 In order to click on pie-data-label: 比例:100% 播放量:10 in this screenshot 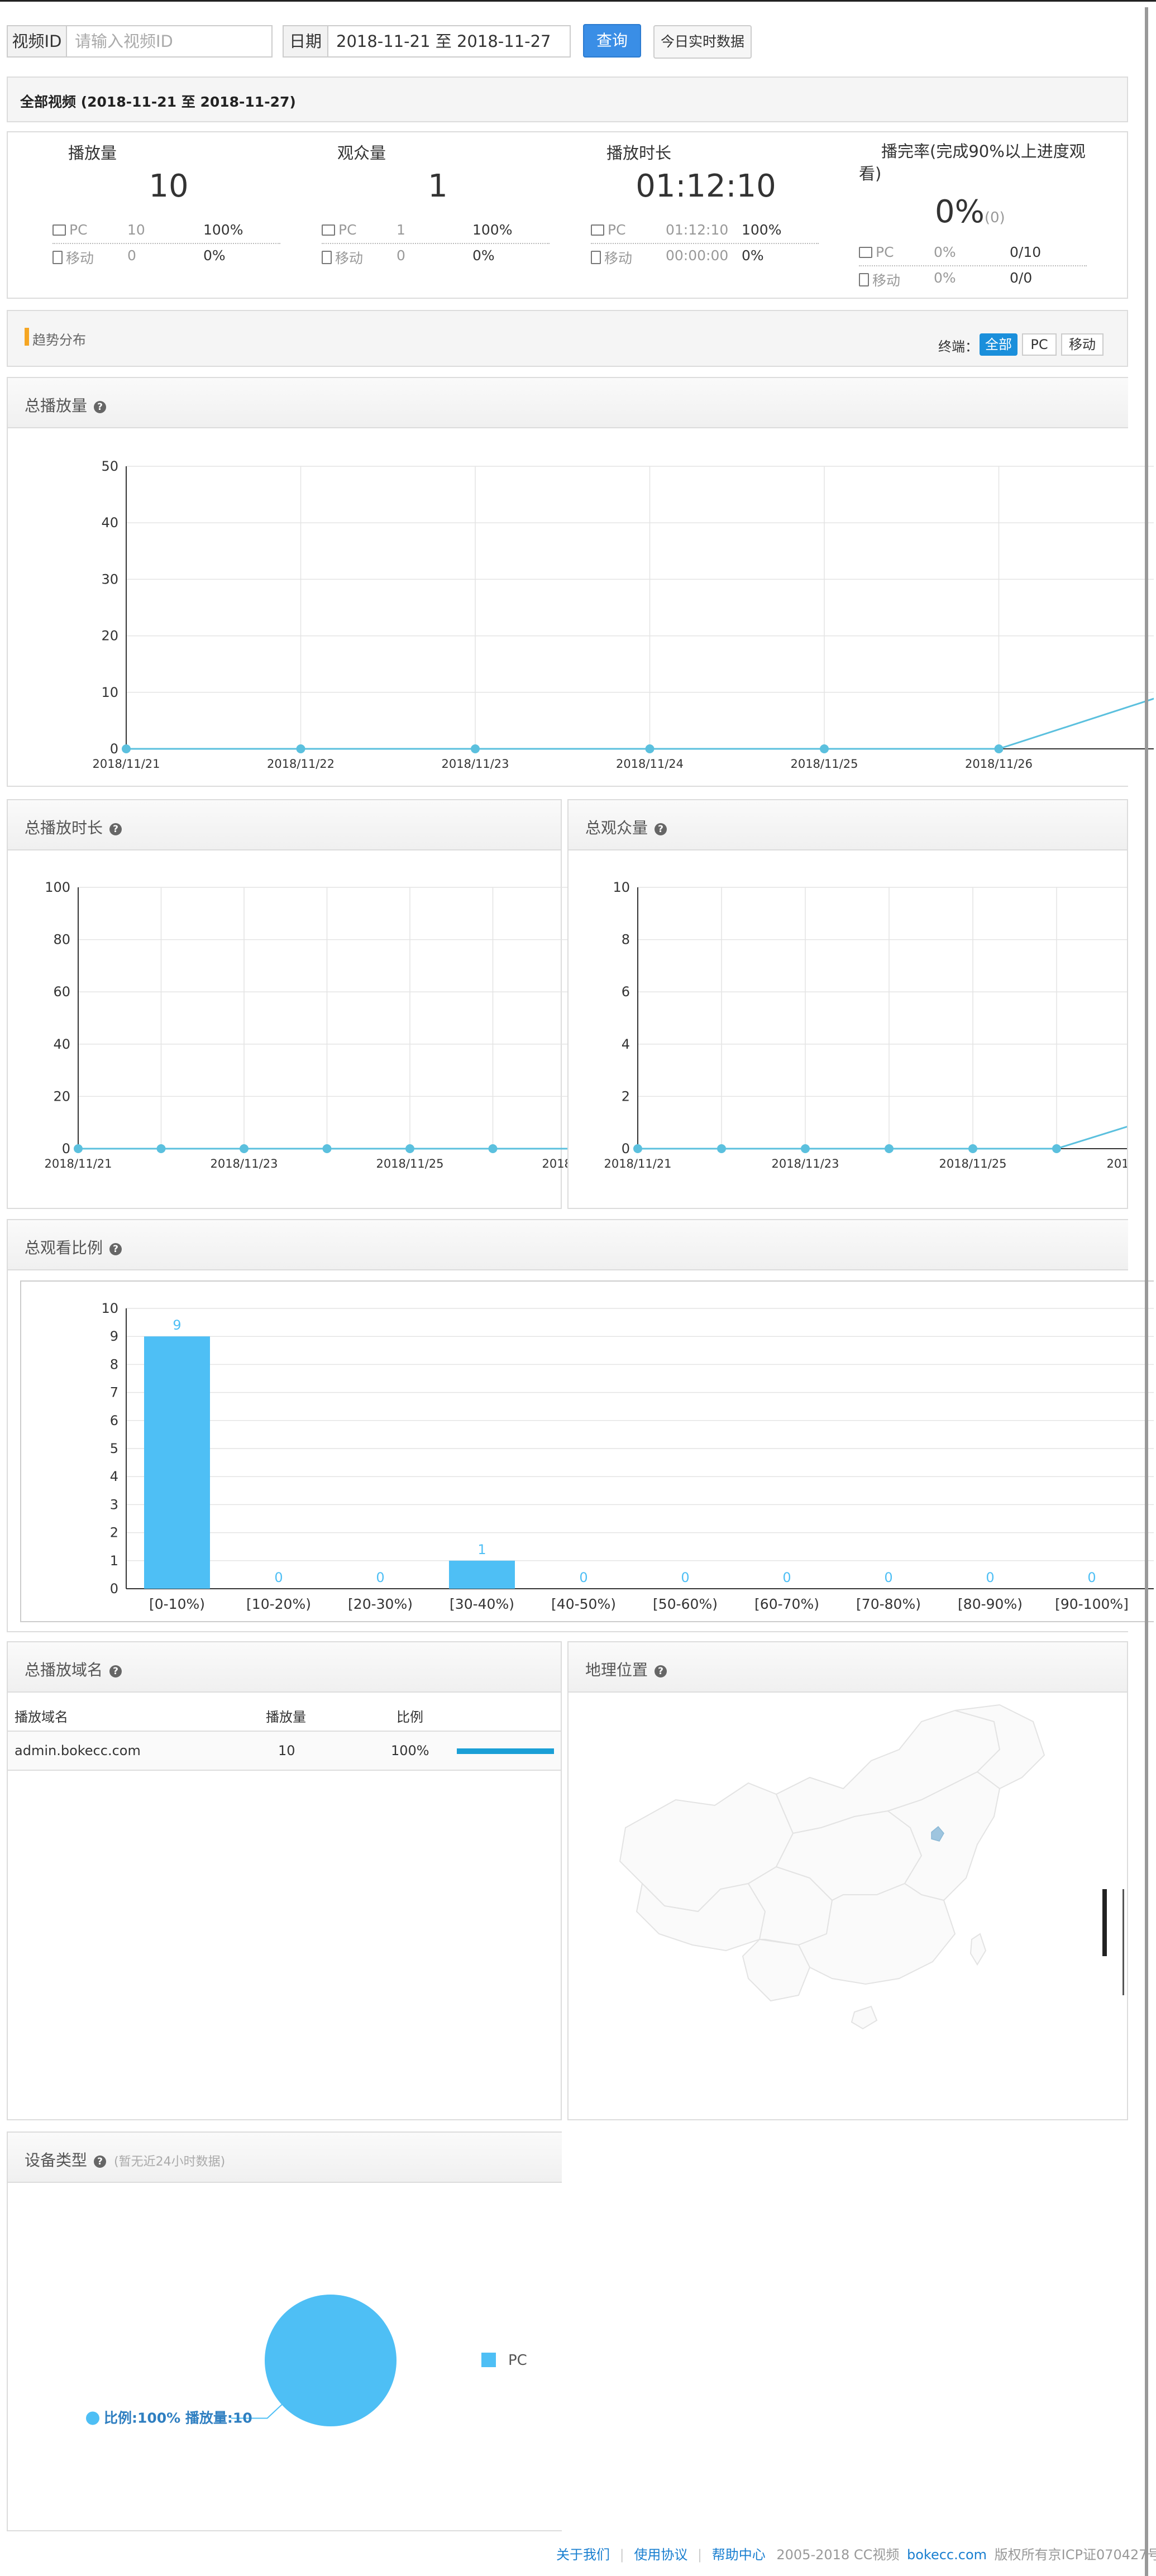, I will do `click(178, 2418)`.